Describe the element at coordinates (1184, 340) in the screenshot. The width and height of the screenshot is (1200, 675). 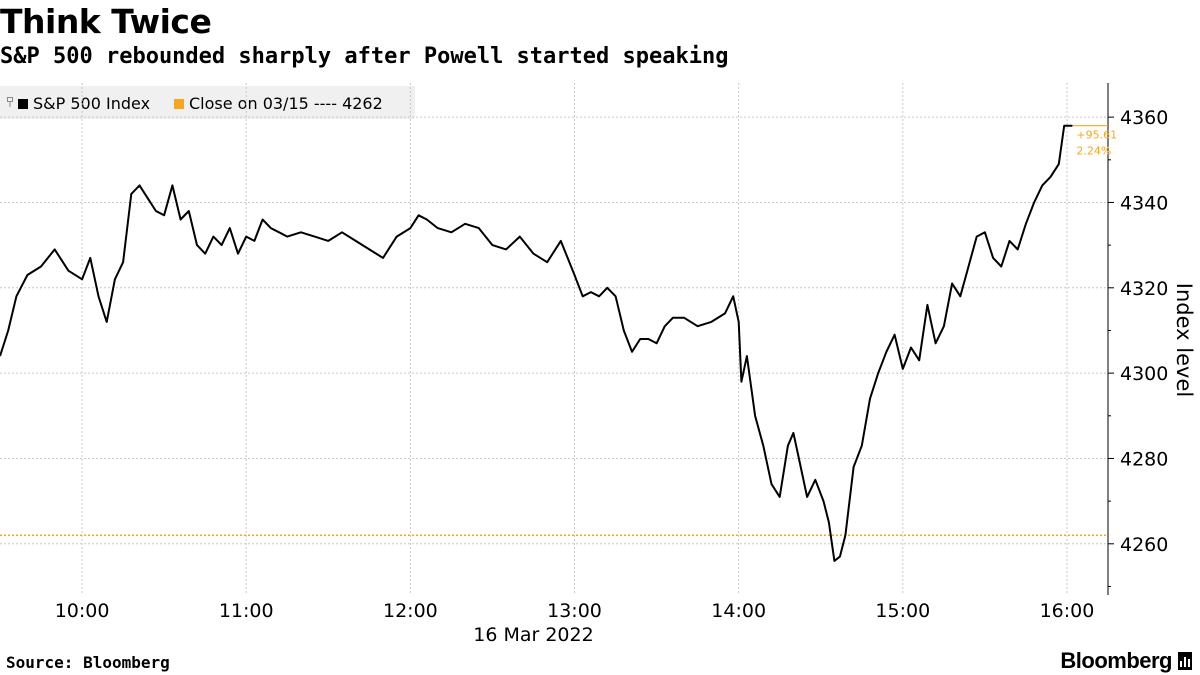
I see `y-axis-label: Index level` at that location.